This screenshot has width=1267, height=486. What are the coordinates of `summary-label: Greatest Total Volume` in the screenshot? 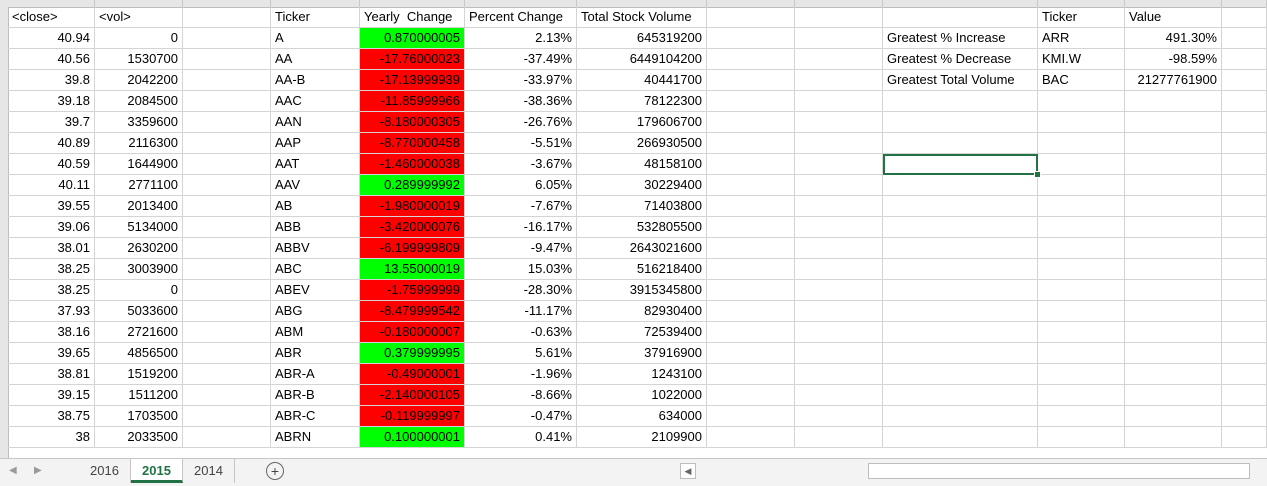 It's located at (960, 80).